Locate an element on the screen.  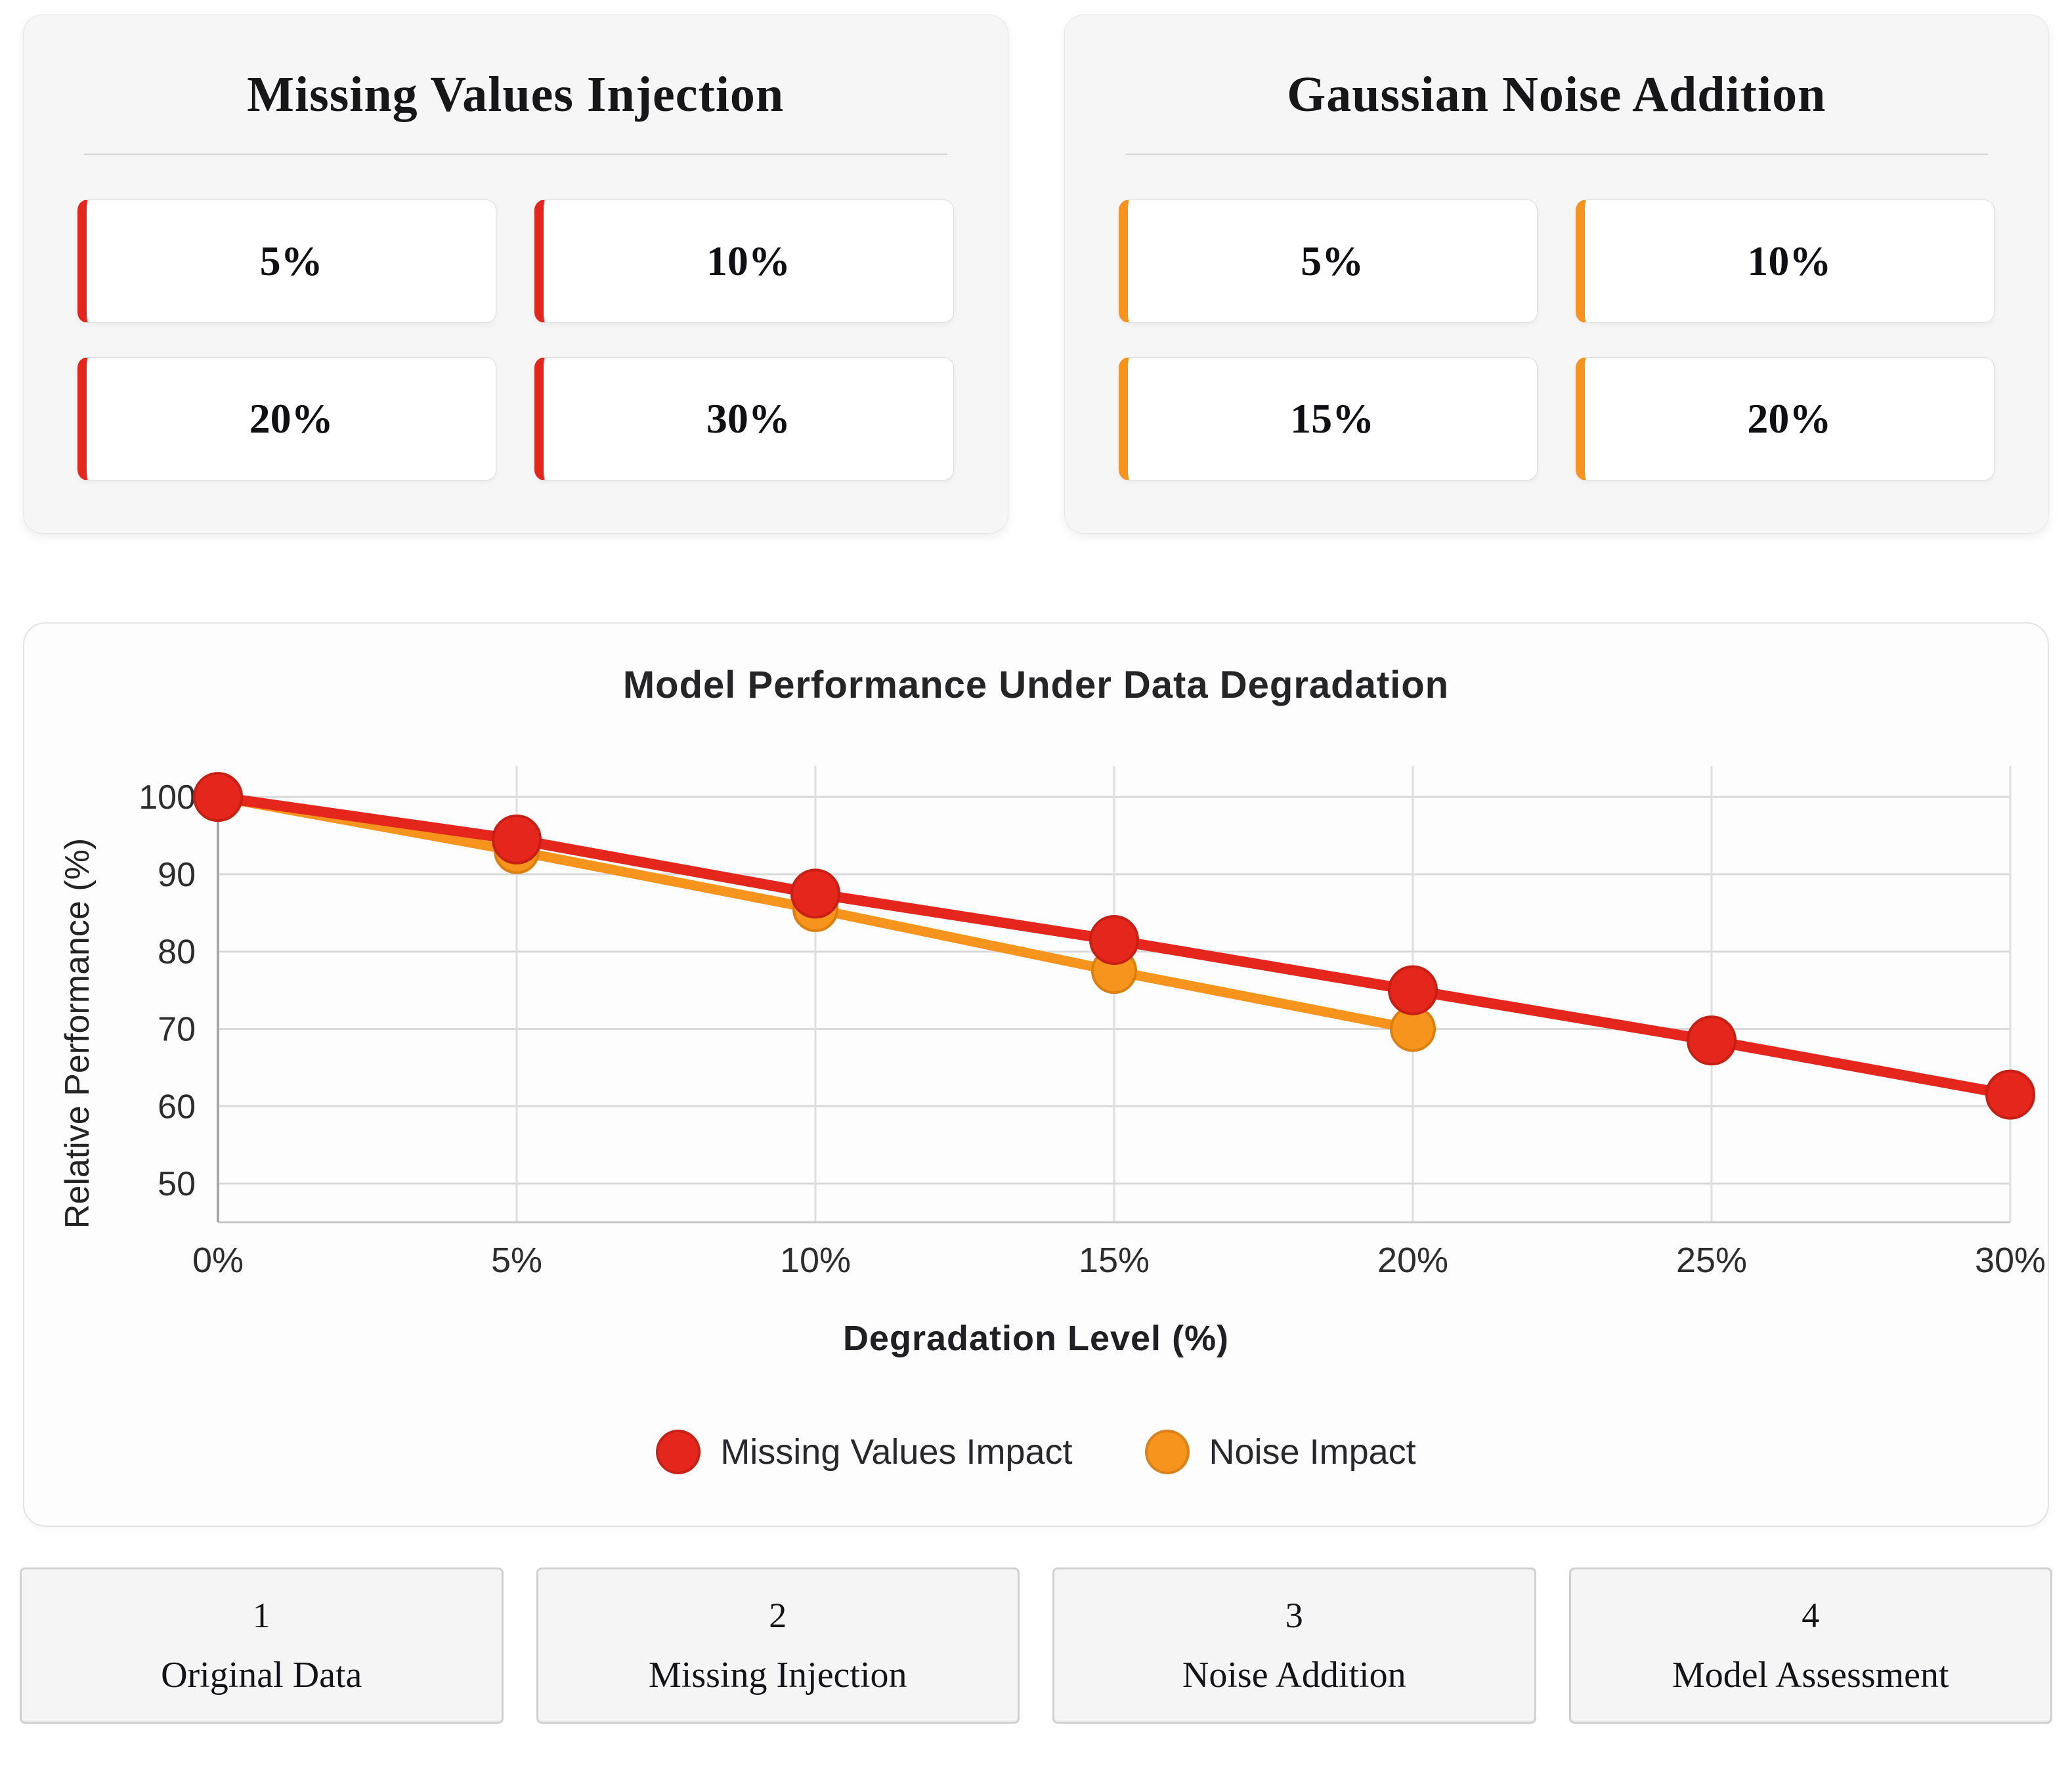
noise-option-10pct: 10% is located at coordinates (1785, 261).